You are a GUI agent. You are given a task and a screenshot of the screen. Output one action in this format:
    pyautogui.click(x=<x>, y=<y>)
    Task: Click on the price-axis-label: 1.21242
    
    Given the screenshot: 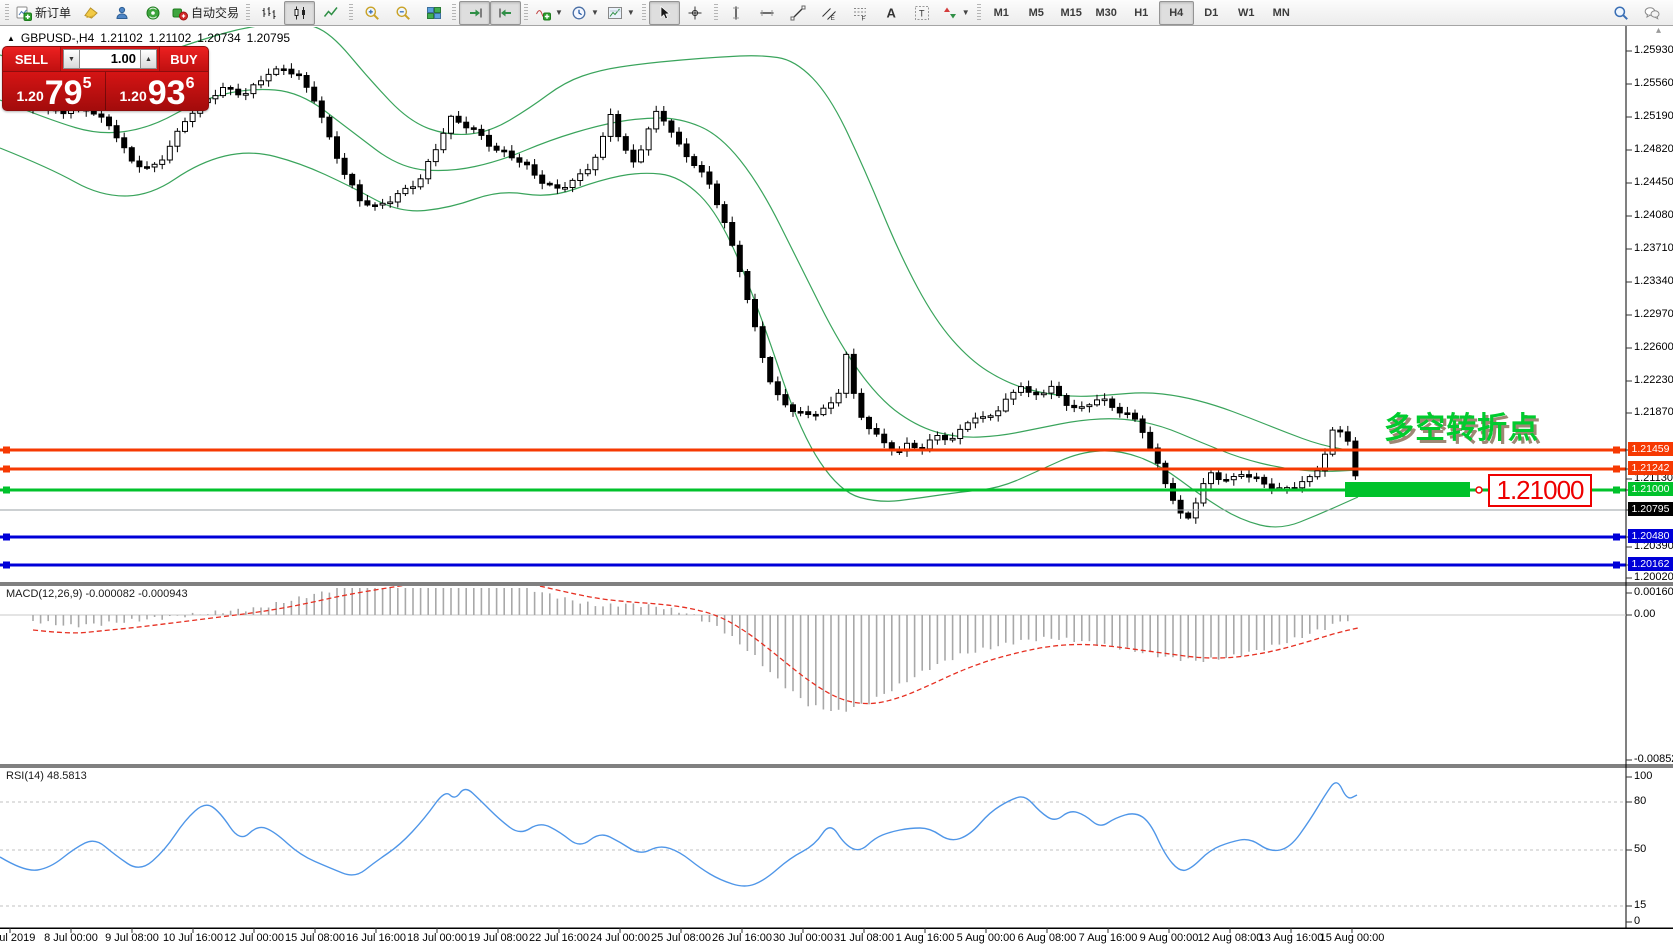 What is the action you would take?
    pyautogui.click(x=1650, y=468)
    